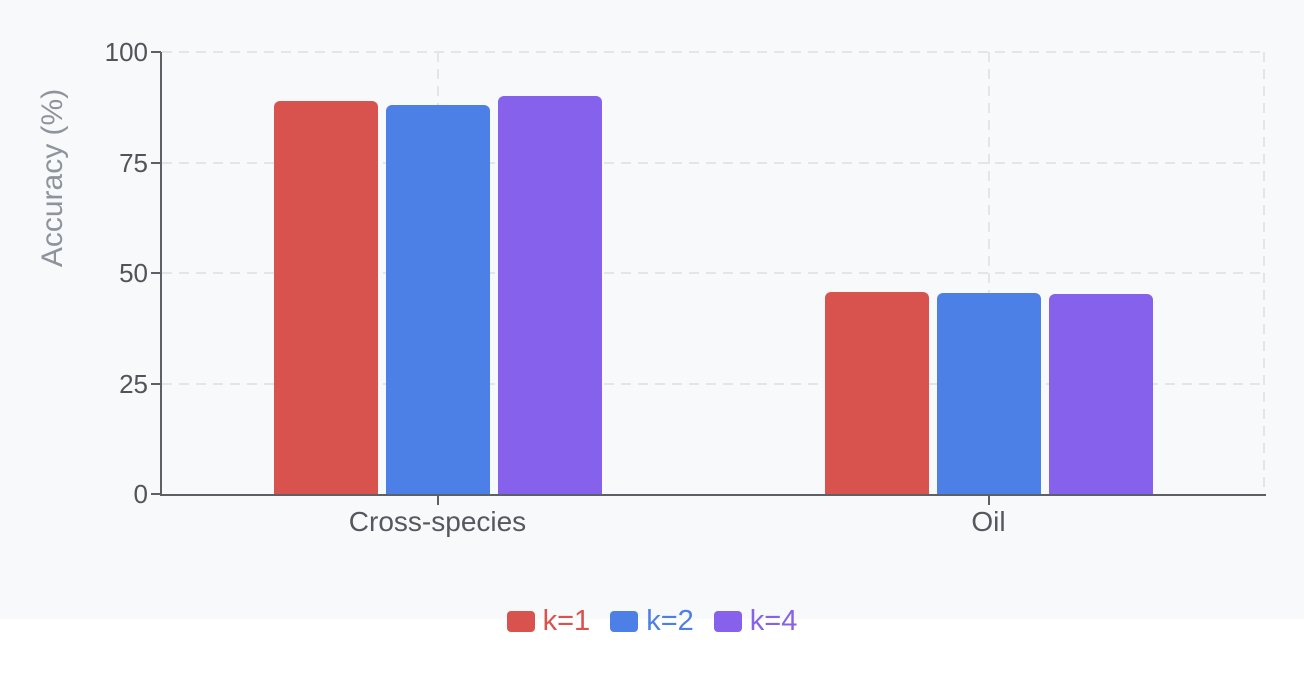 Image resolution: width=1304 pixels, height=676 pixels. I want to click on x-axis-line, so click(713, 495).